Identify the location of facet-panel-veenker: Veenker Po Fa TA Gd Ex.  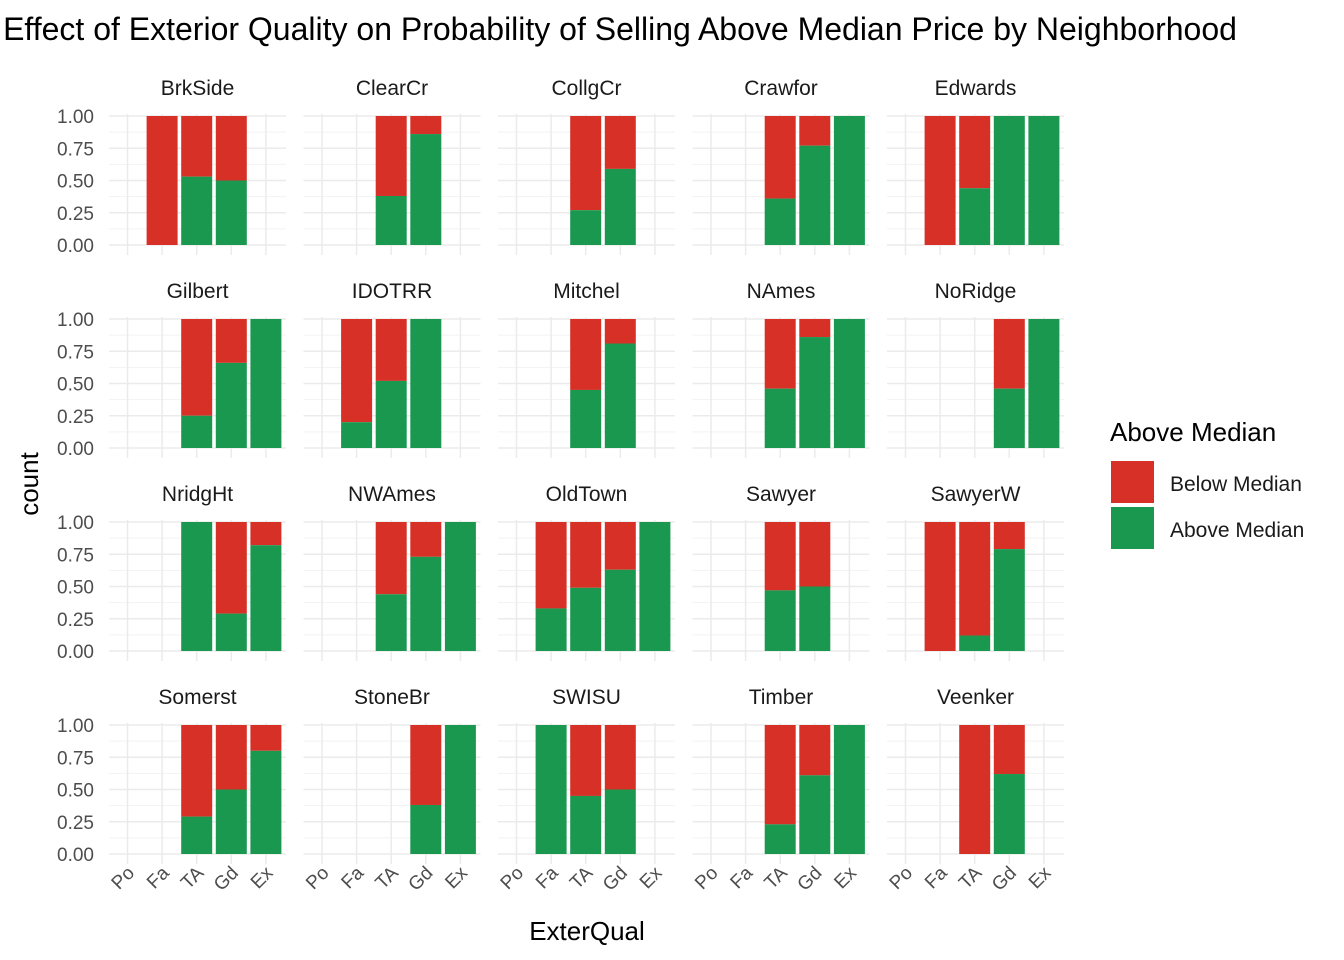
(975, 790).